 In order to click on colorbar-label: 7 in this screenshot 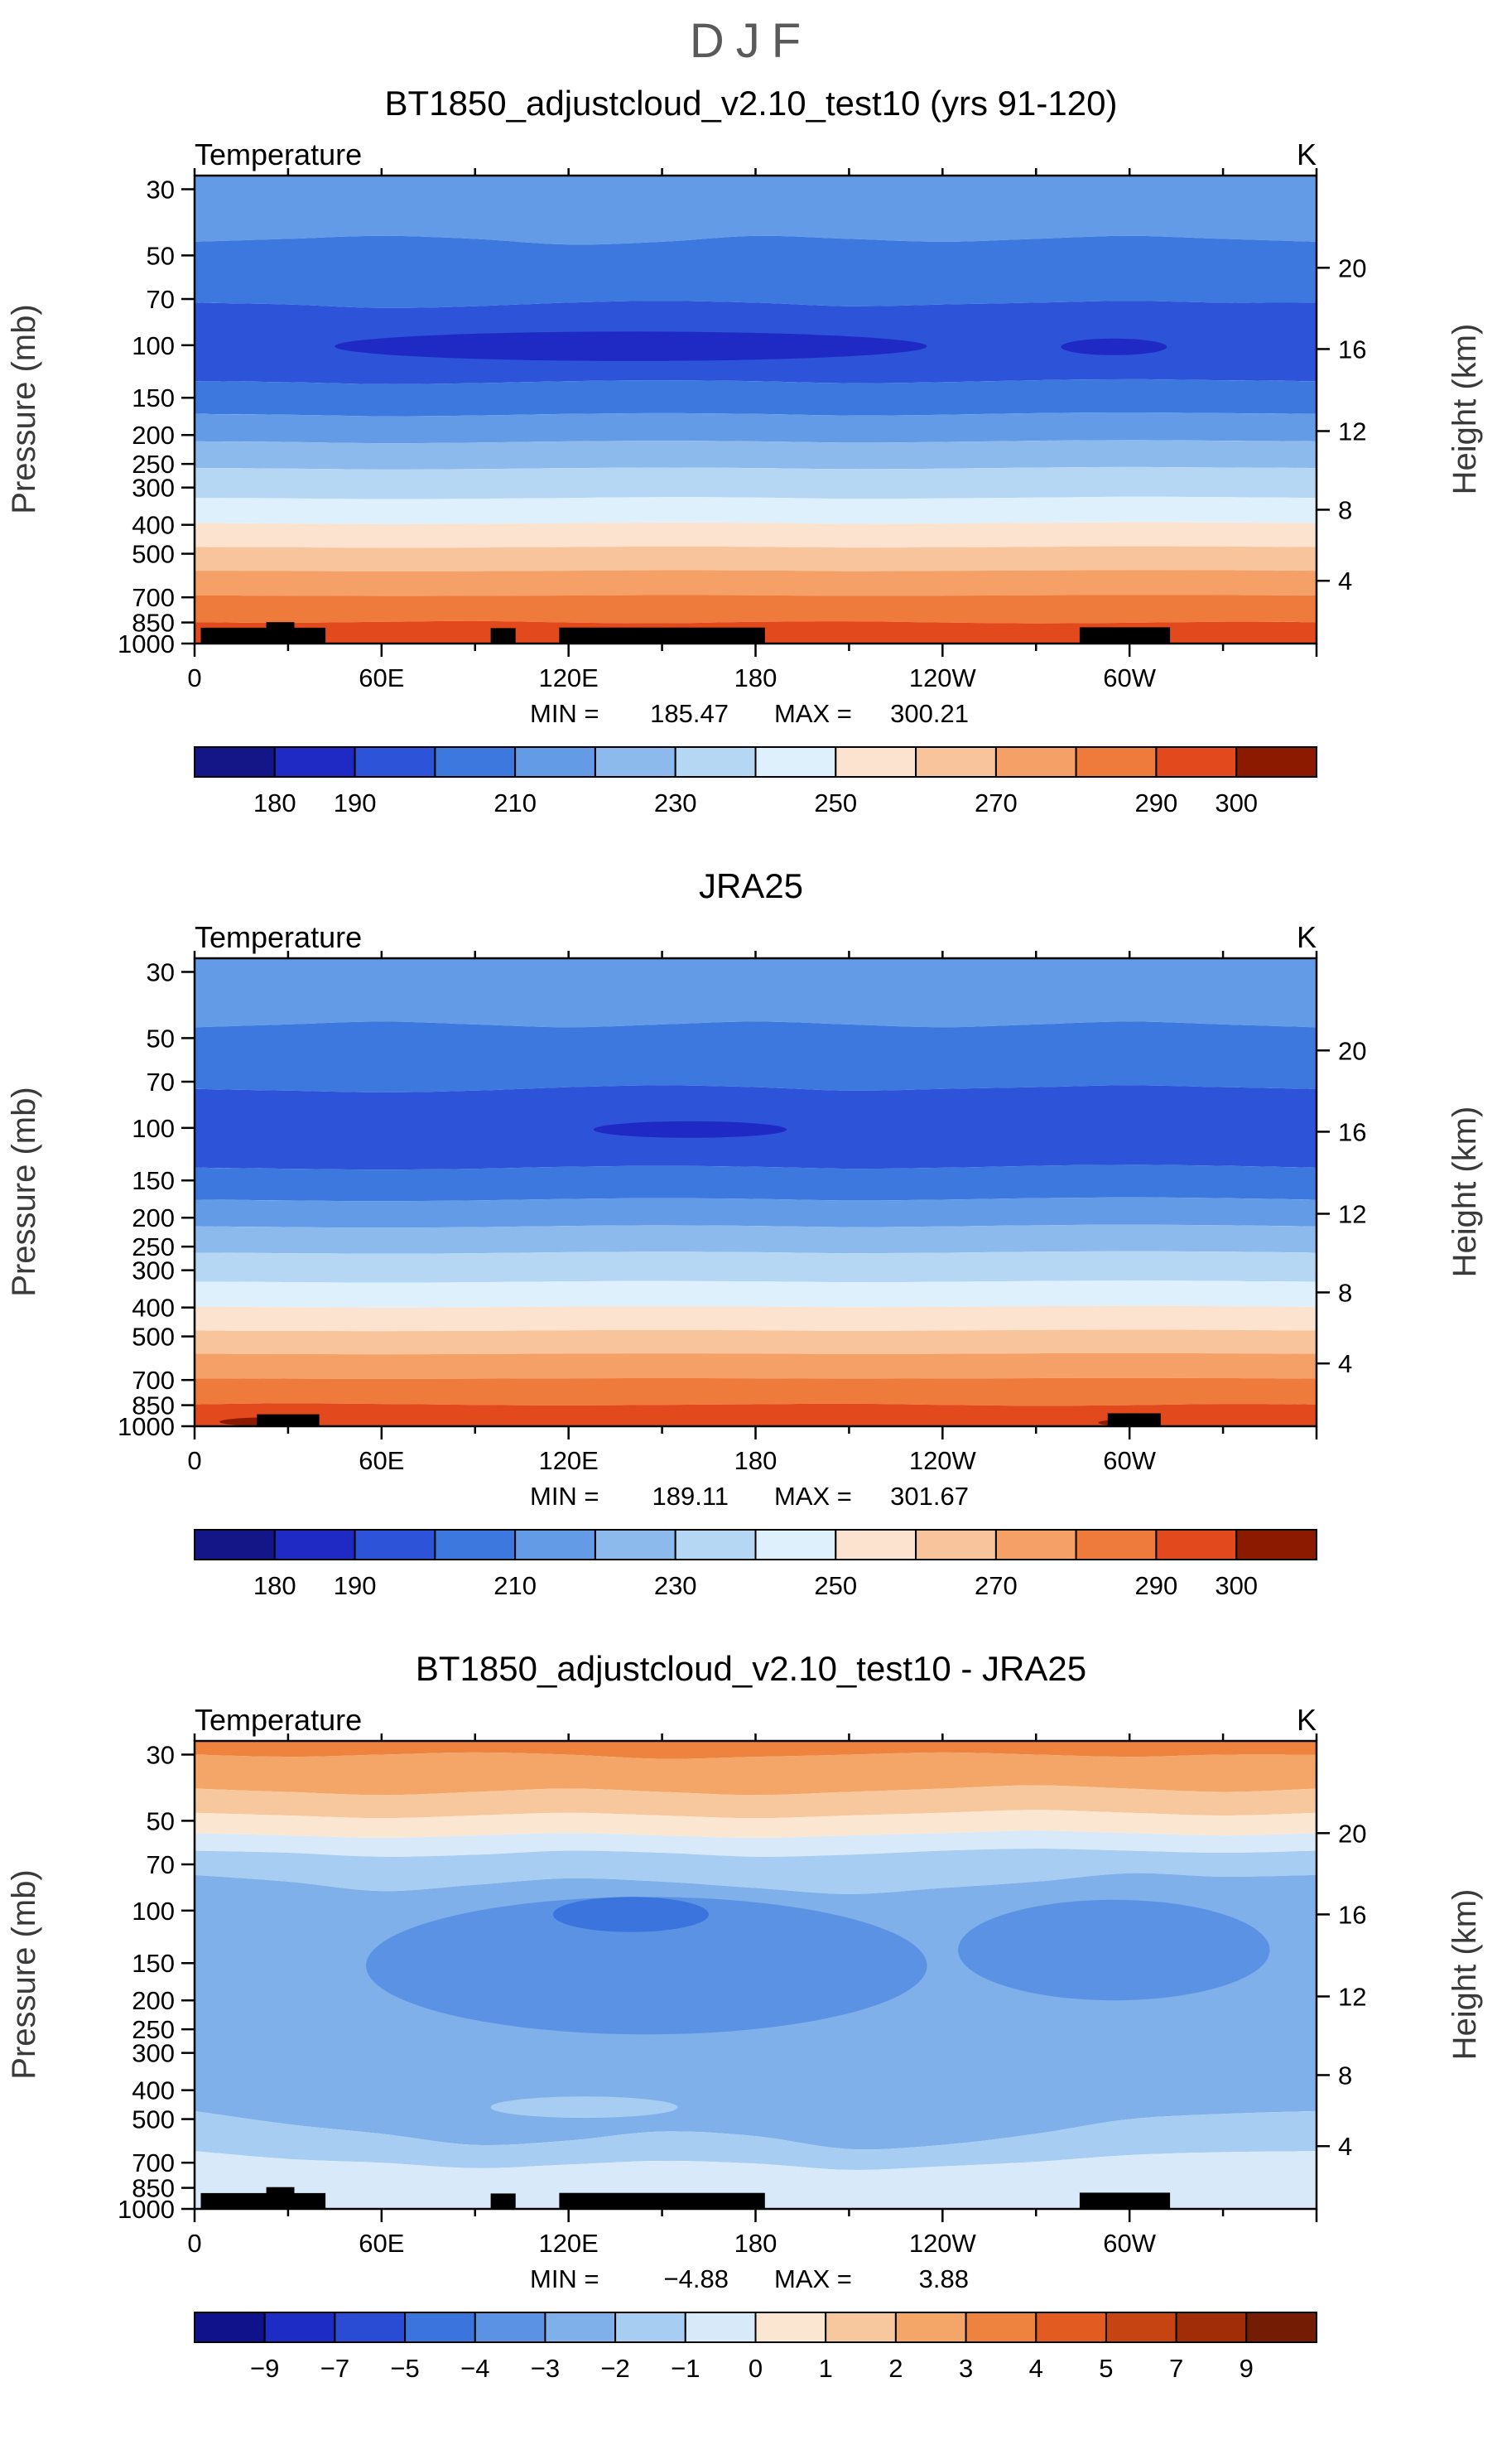, I will do `click(1176, 2368)`.